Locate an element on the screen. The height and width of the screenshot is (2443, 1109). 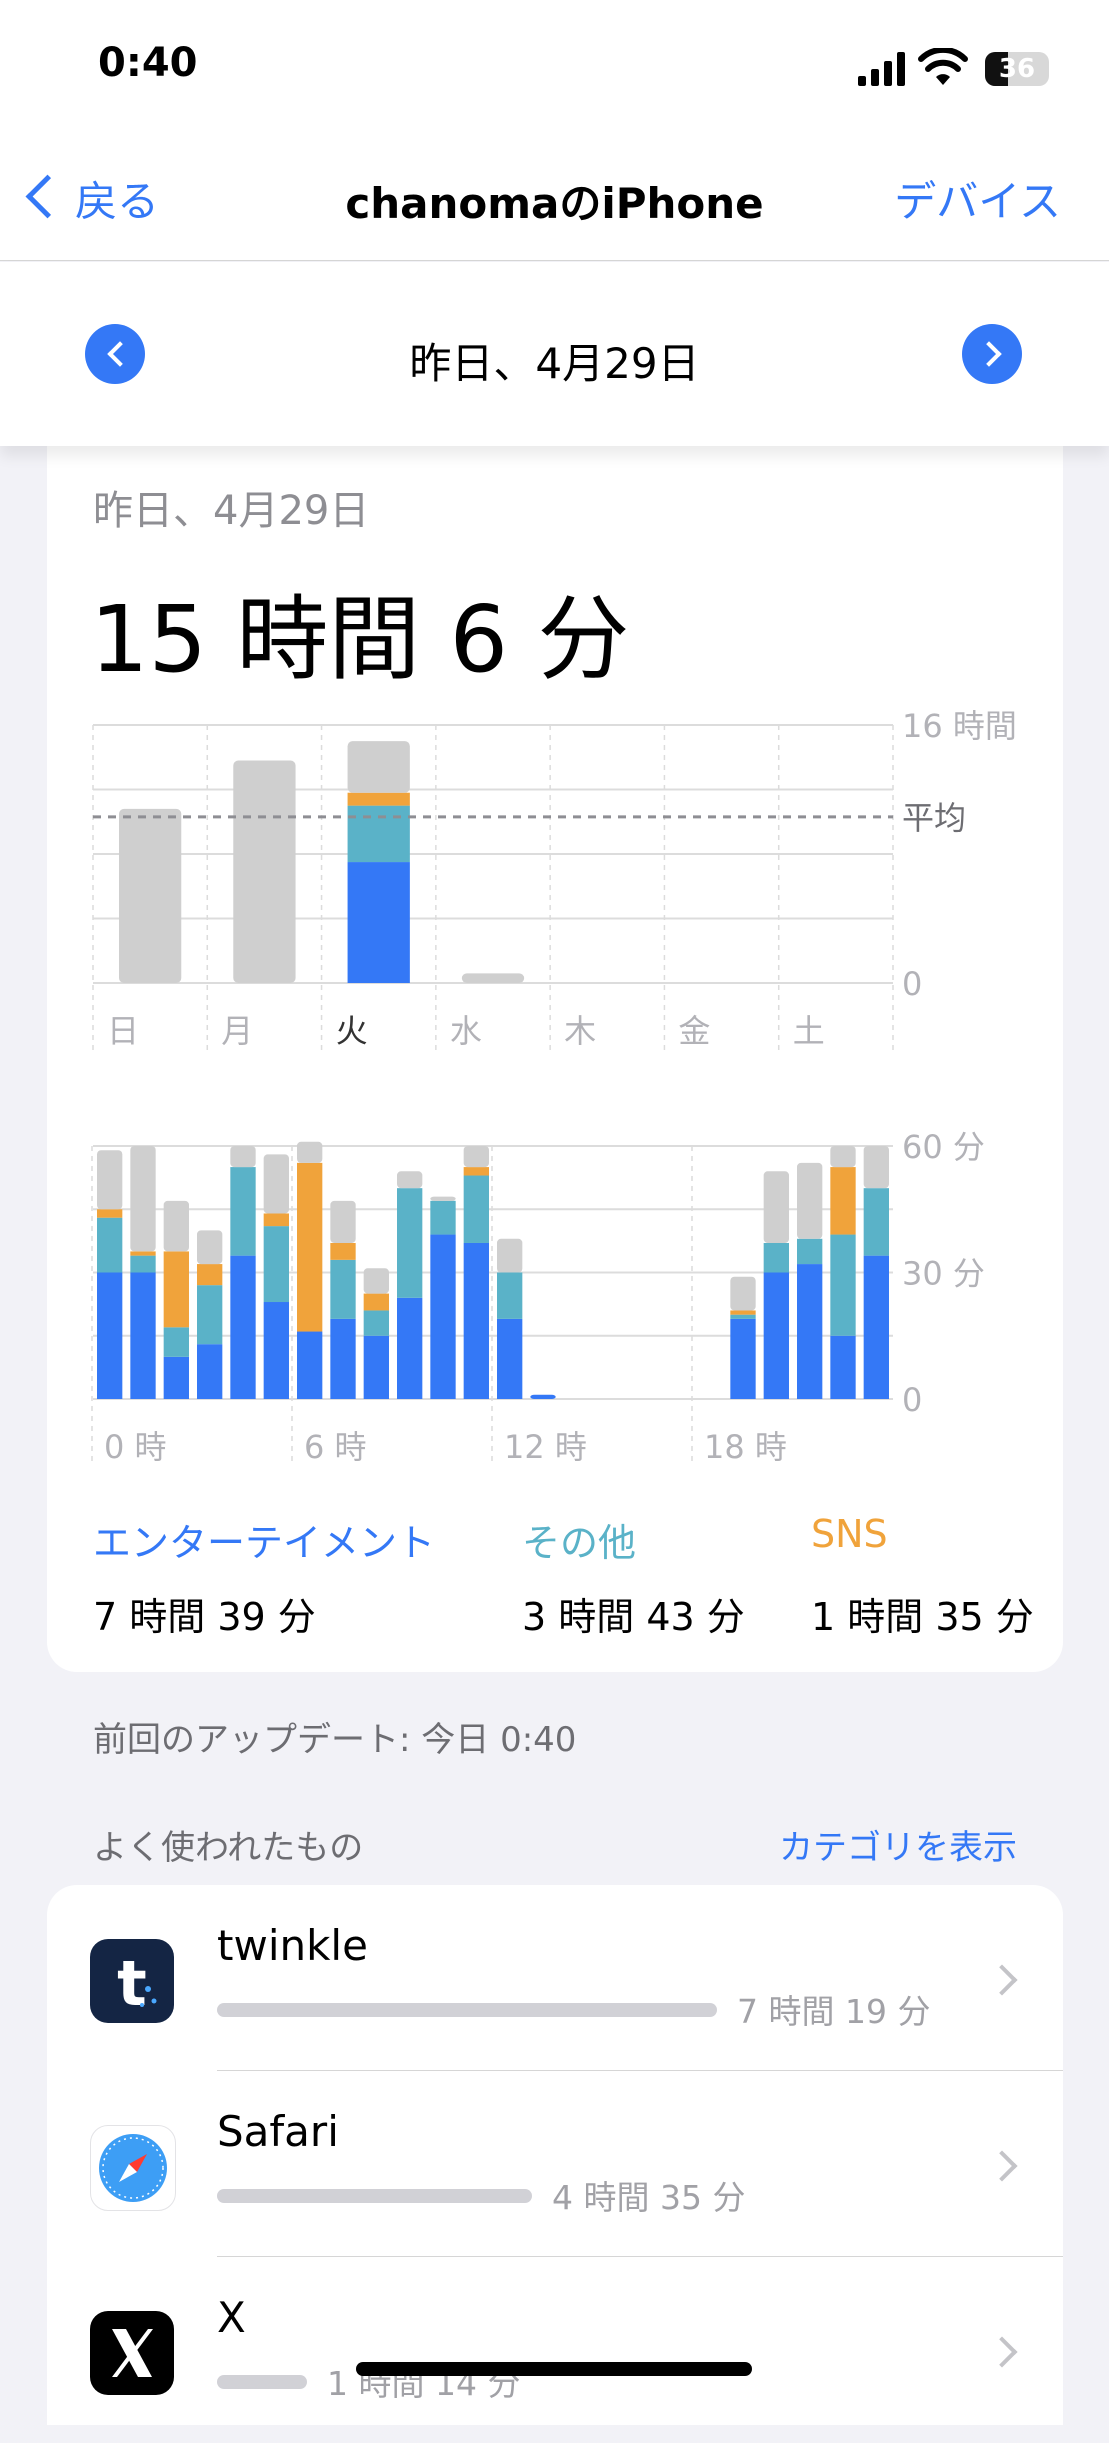
page-title: chanomaのiPhone is located at coordinates (554, 203).